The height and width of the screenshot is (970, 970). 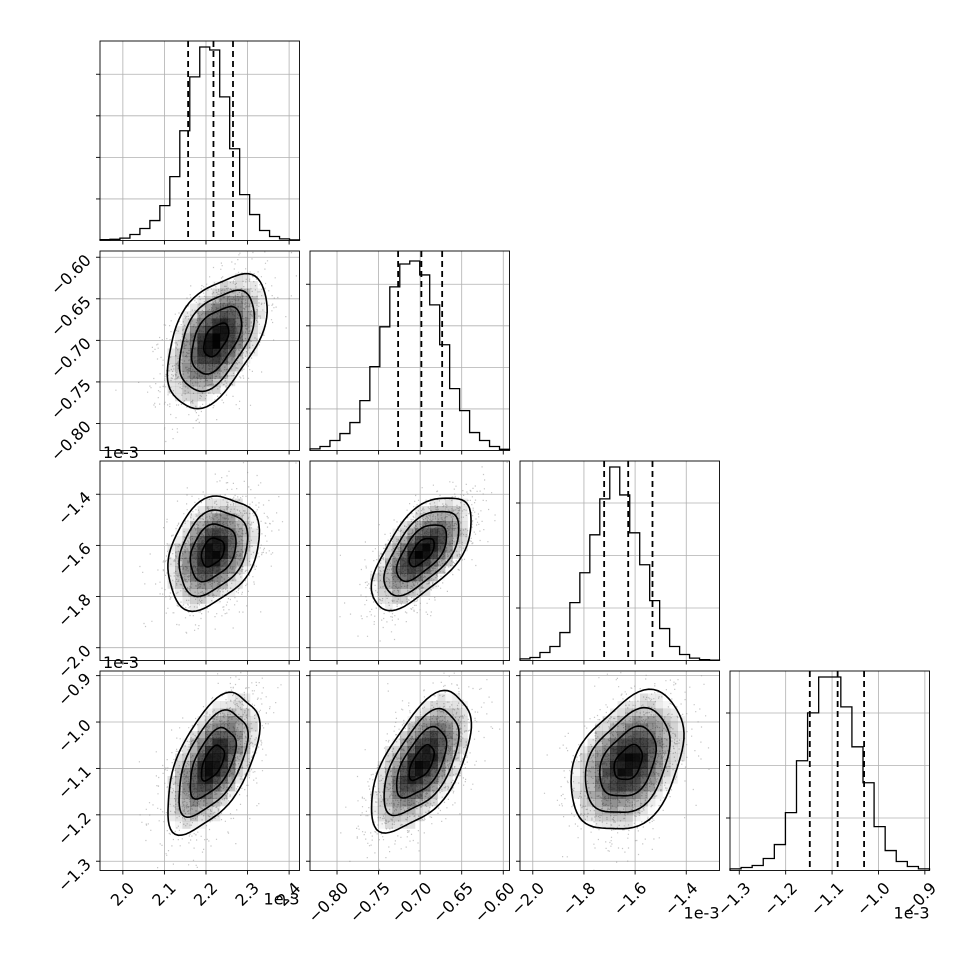 What do you see at coordinates (826, 898) in the screenshot?
I see `x-tick-label: −1.1` at bounding box center [826, 898].